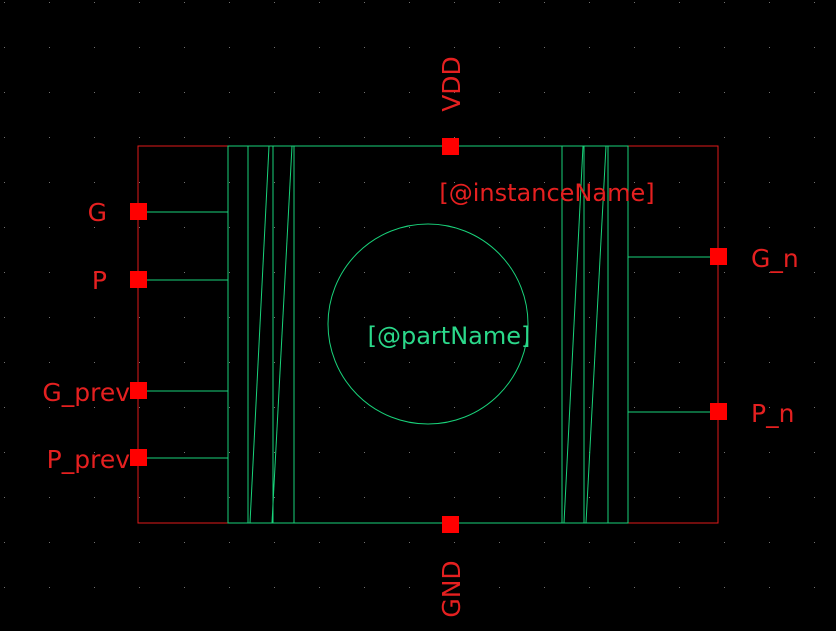  I want to click on pin-g-n, so click(718, 256).